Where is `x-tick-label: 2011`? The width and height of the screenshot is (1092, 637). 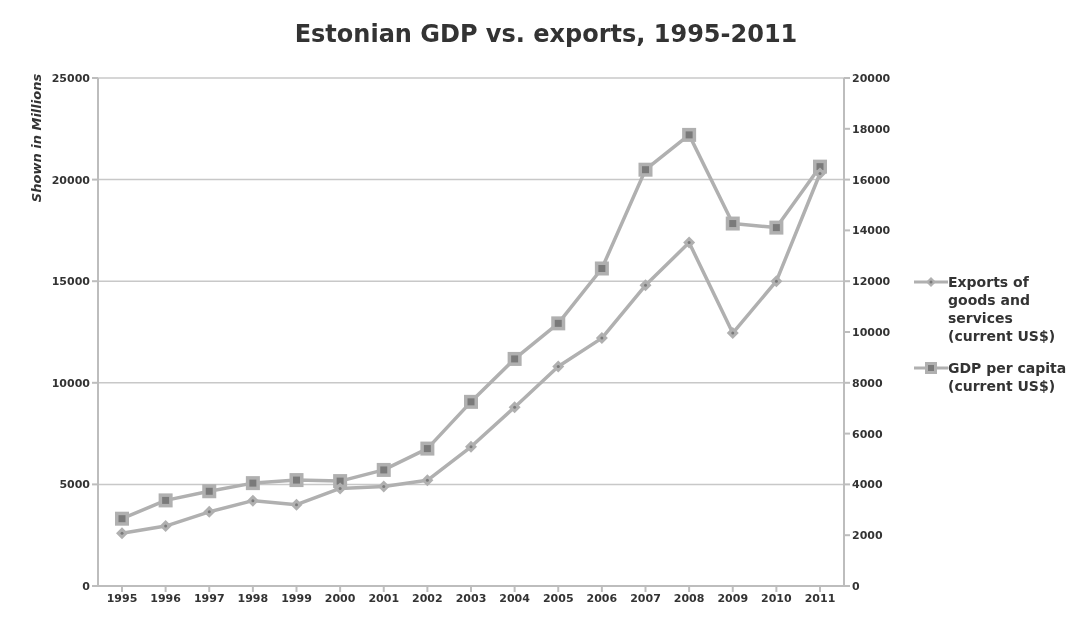 x-tick-label: 2011 is located at coordinates (820, 598).